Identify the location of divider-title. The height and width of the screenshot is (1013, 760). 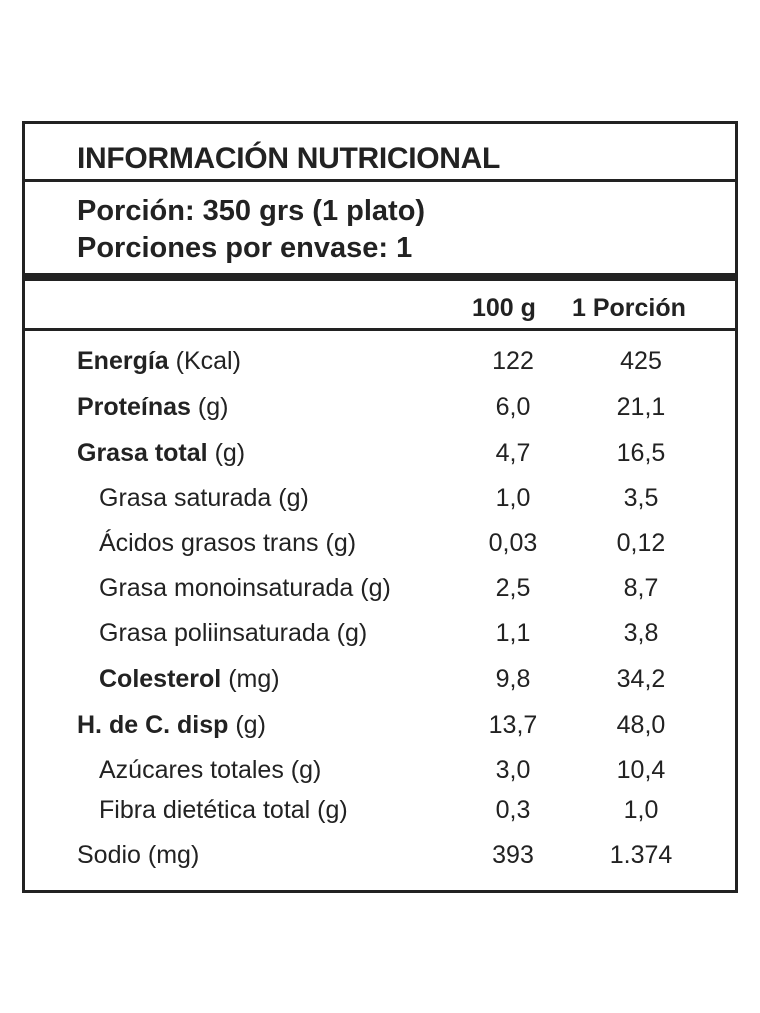
(380, 180).